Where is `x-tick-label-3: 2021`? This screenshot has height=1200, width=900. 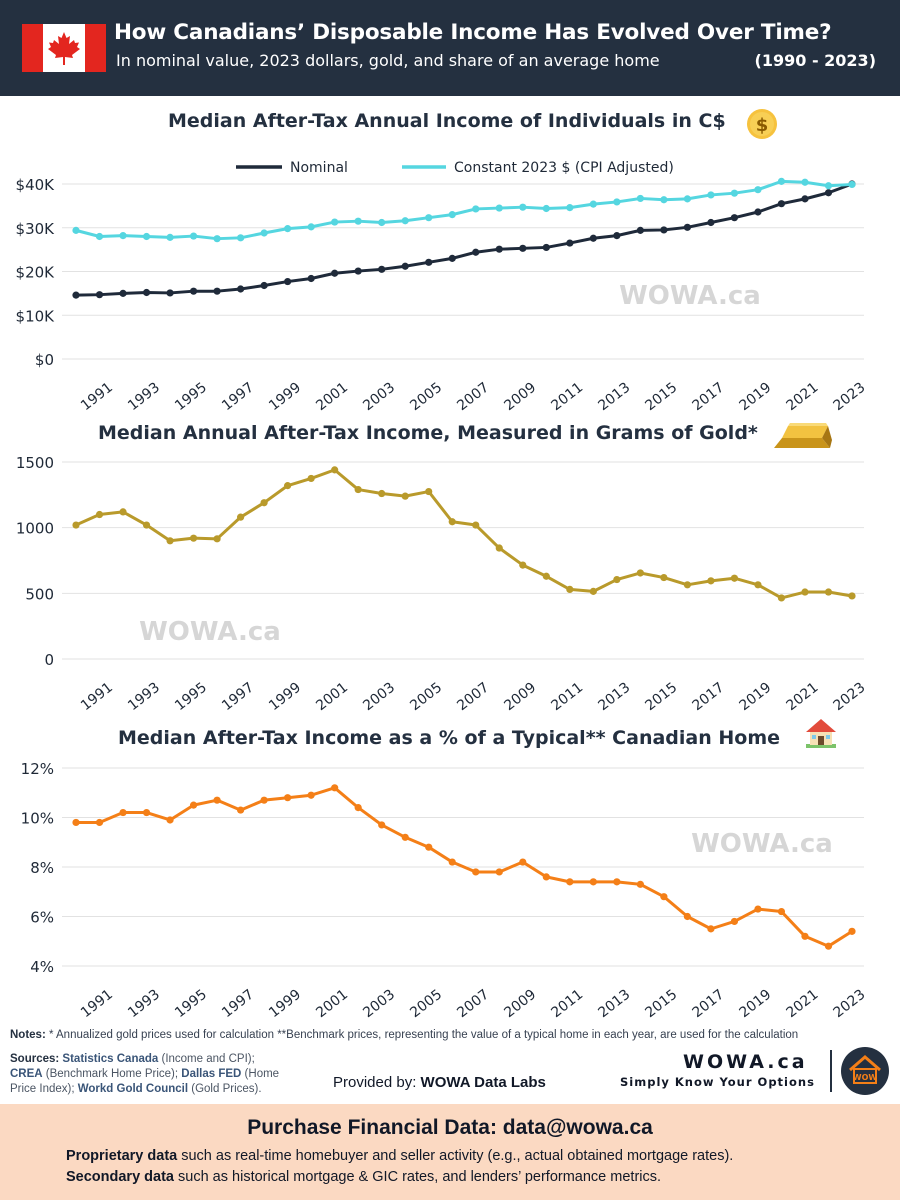
x-tick-label-3: 2021 is located at coordinates (802, 1004).